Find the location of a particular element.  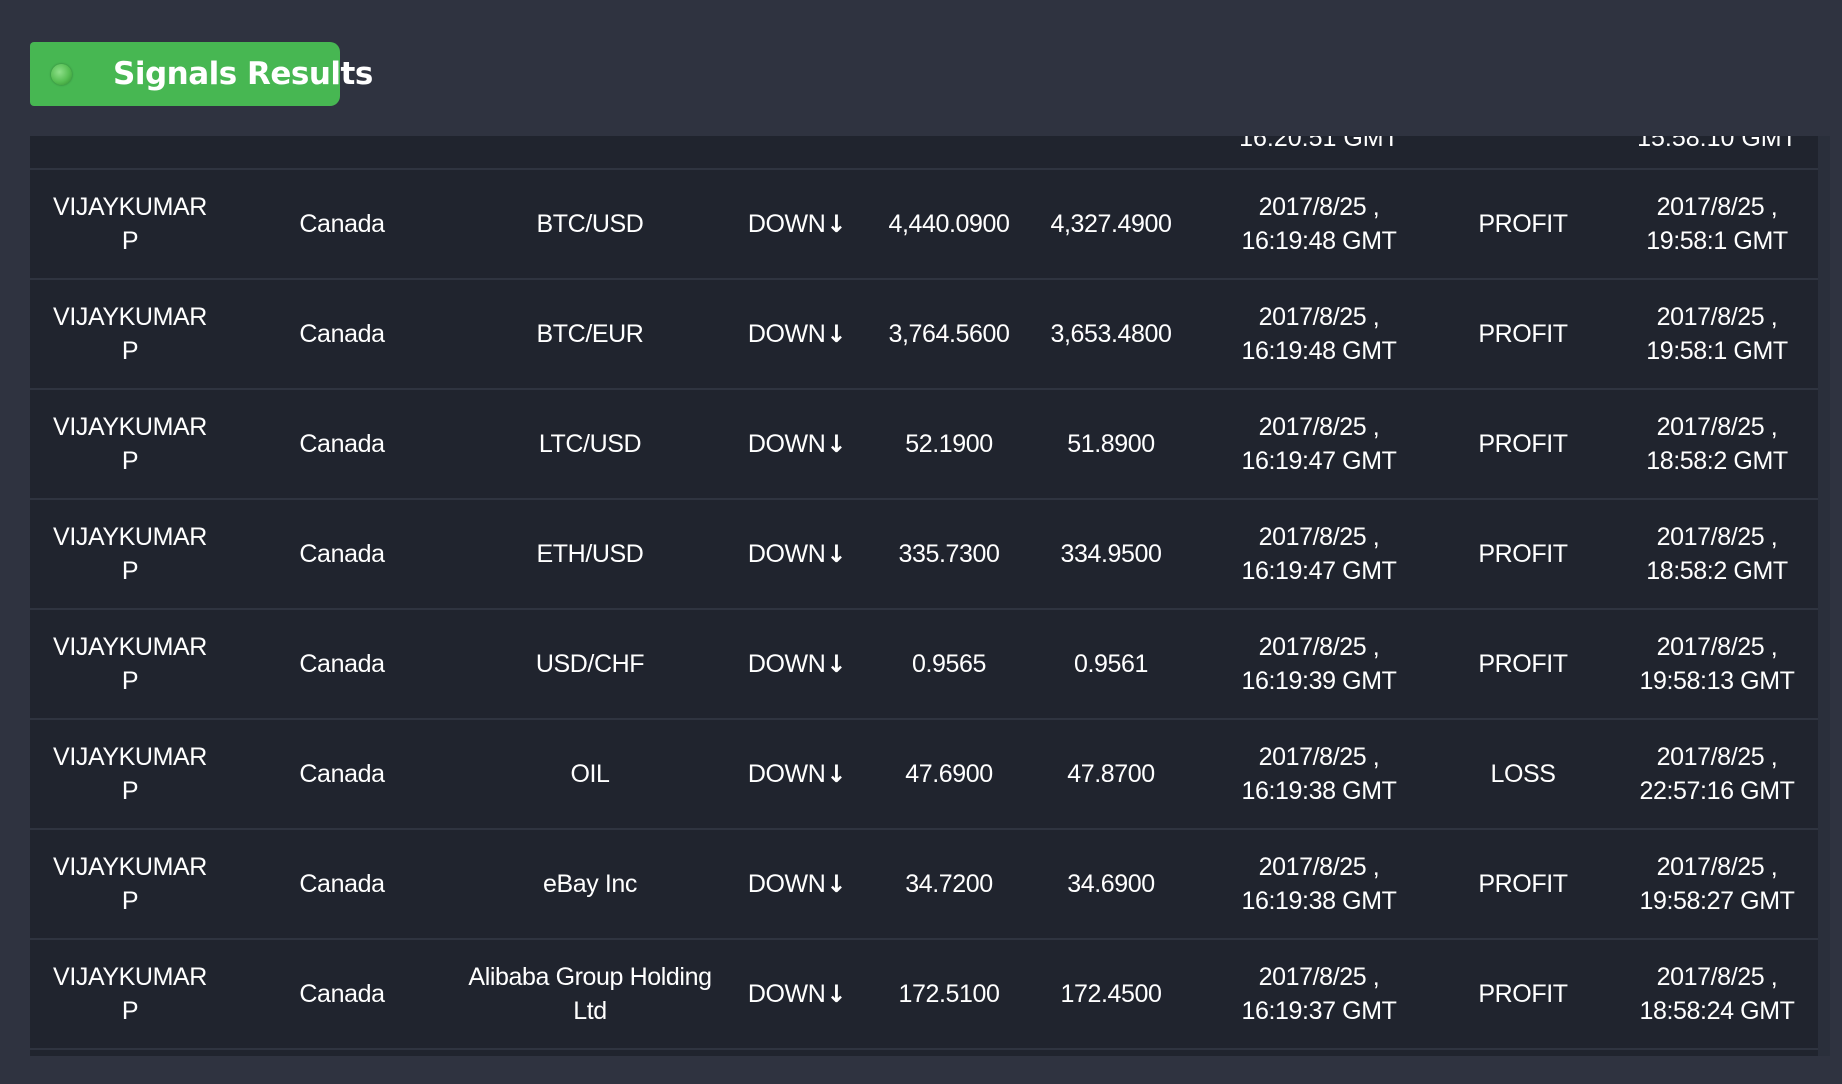

open-price: 335.7300 is located at coordinates (949, 554).